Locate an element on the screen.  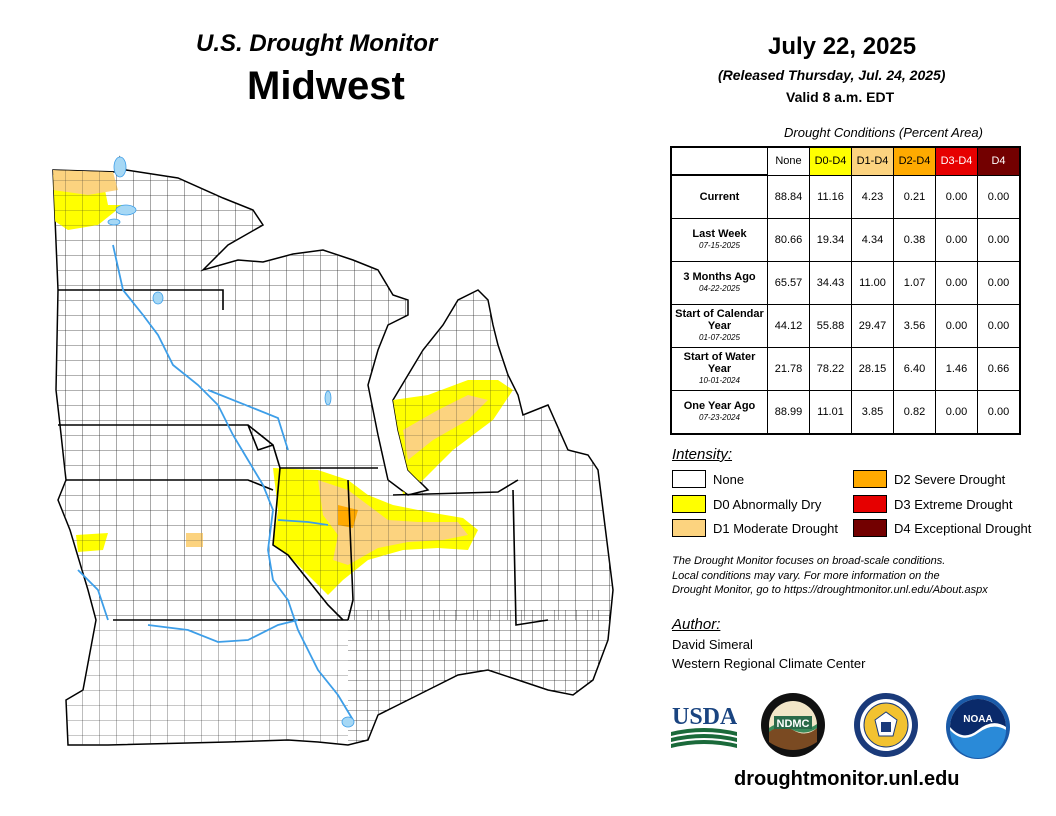
table-cell: 44.12 is located at coordinates (788, 325).